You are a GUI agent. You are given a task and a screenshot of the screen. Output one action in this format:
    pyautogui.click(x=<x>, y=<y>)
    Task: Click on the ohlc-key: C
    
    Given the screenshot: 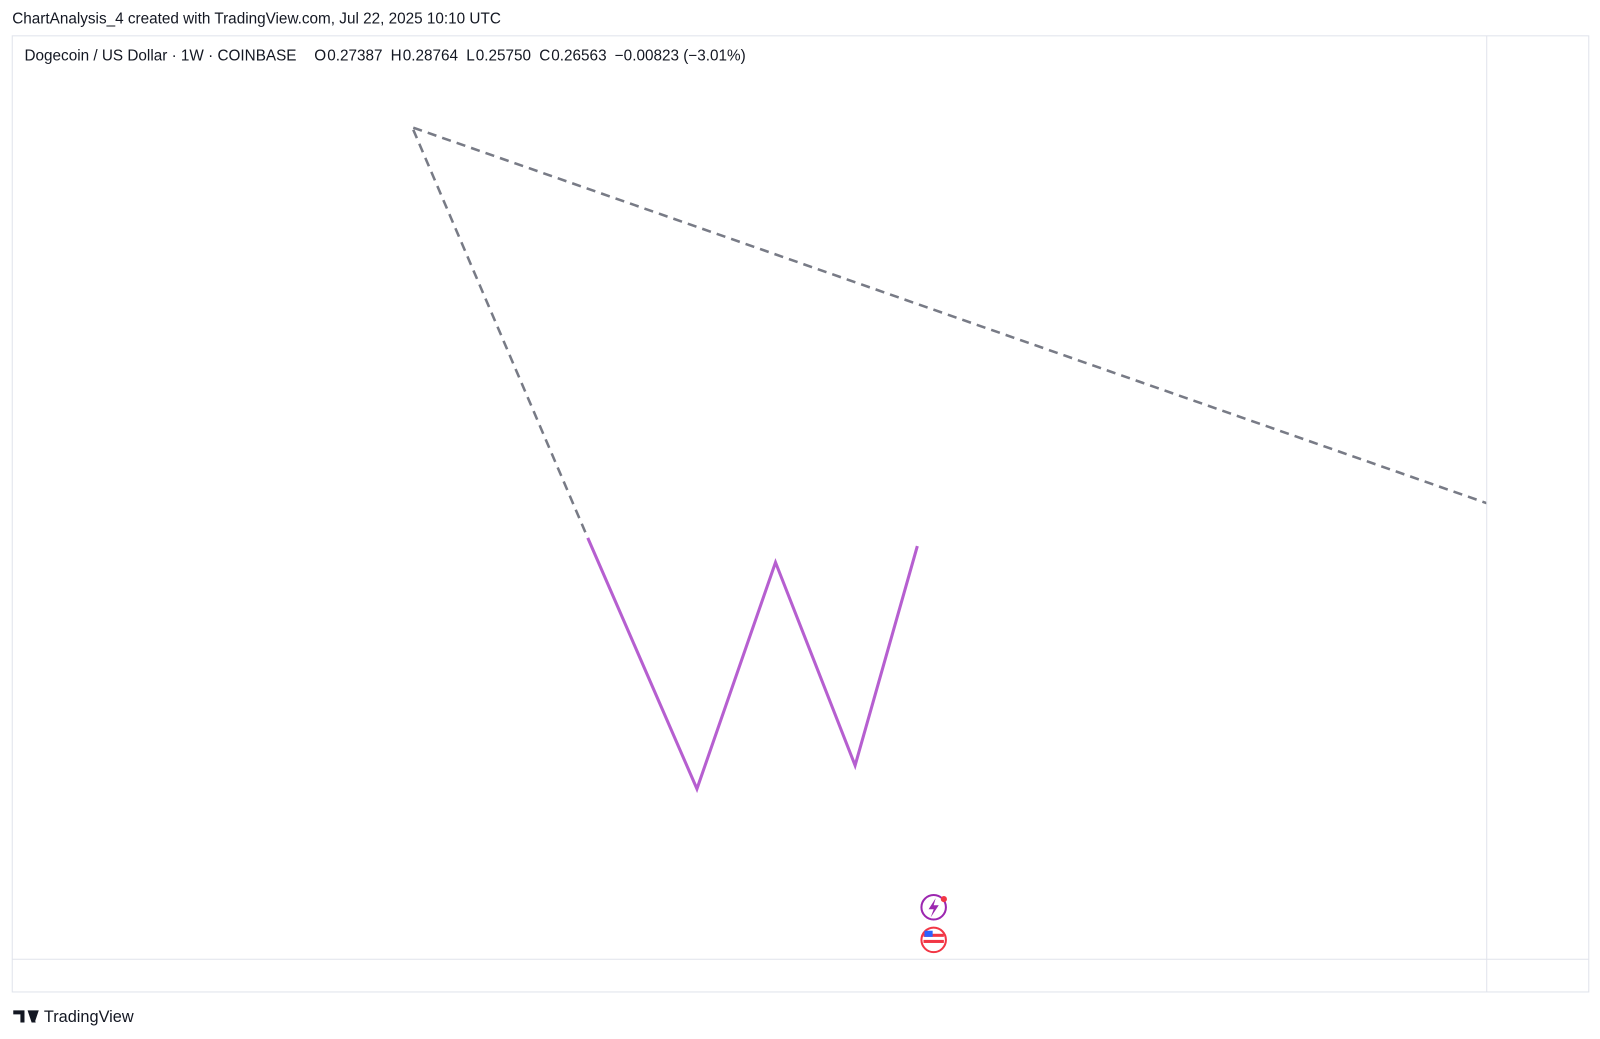 What is the action you would take?
    pyautogui.click(x=544, y=55)
    